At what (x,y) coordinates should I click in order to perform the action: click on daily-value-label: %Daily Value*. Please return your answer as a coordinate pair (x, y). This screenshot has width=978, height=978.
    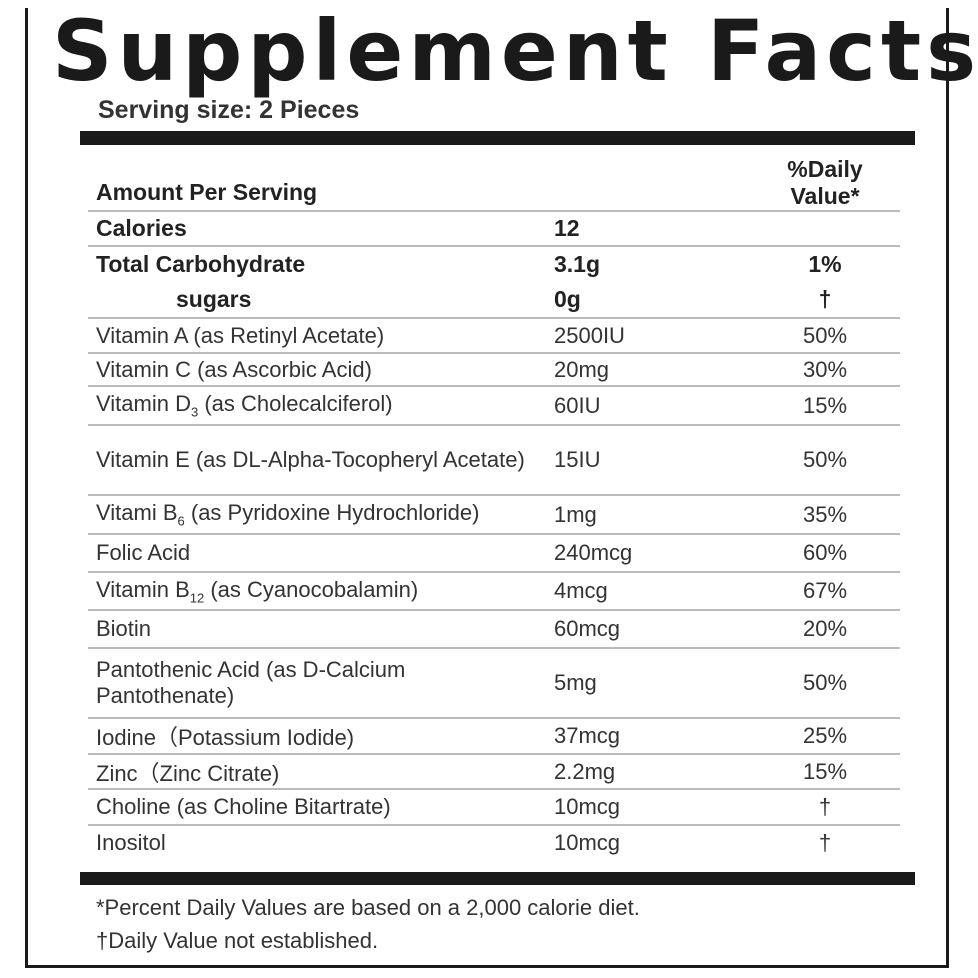
    Looking at the image, I should click on (825, 181).